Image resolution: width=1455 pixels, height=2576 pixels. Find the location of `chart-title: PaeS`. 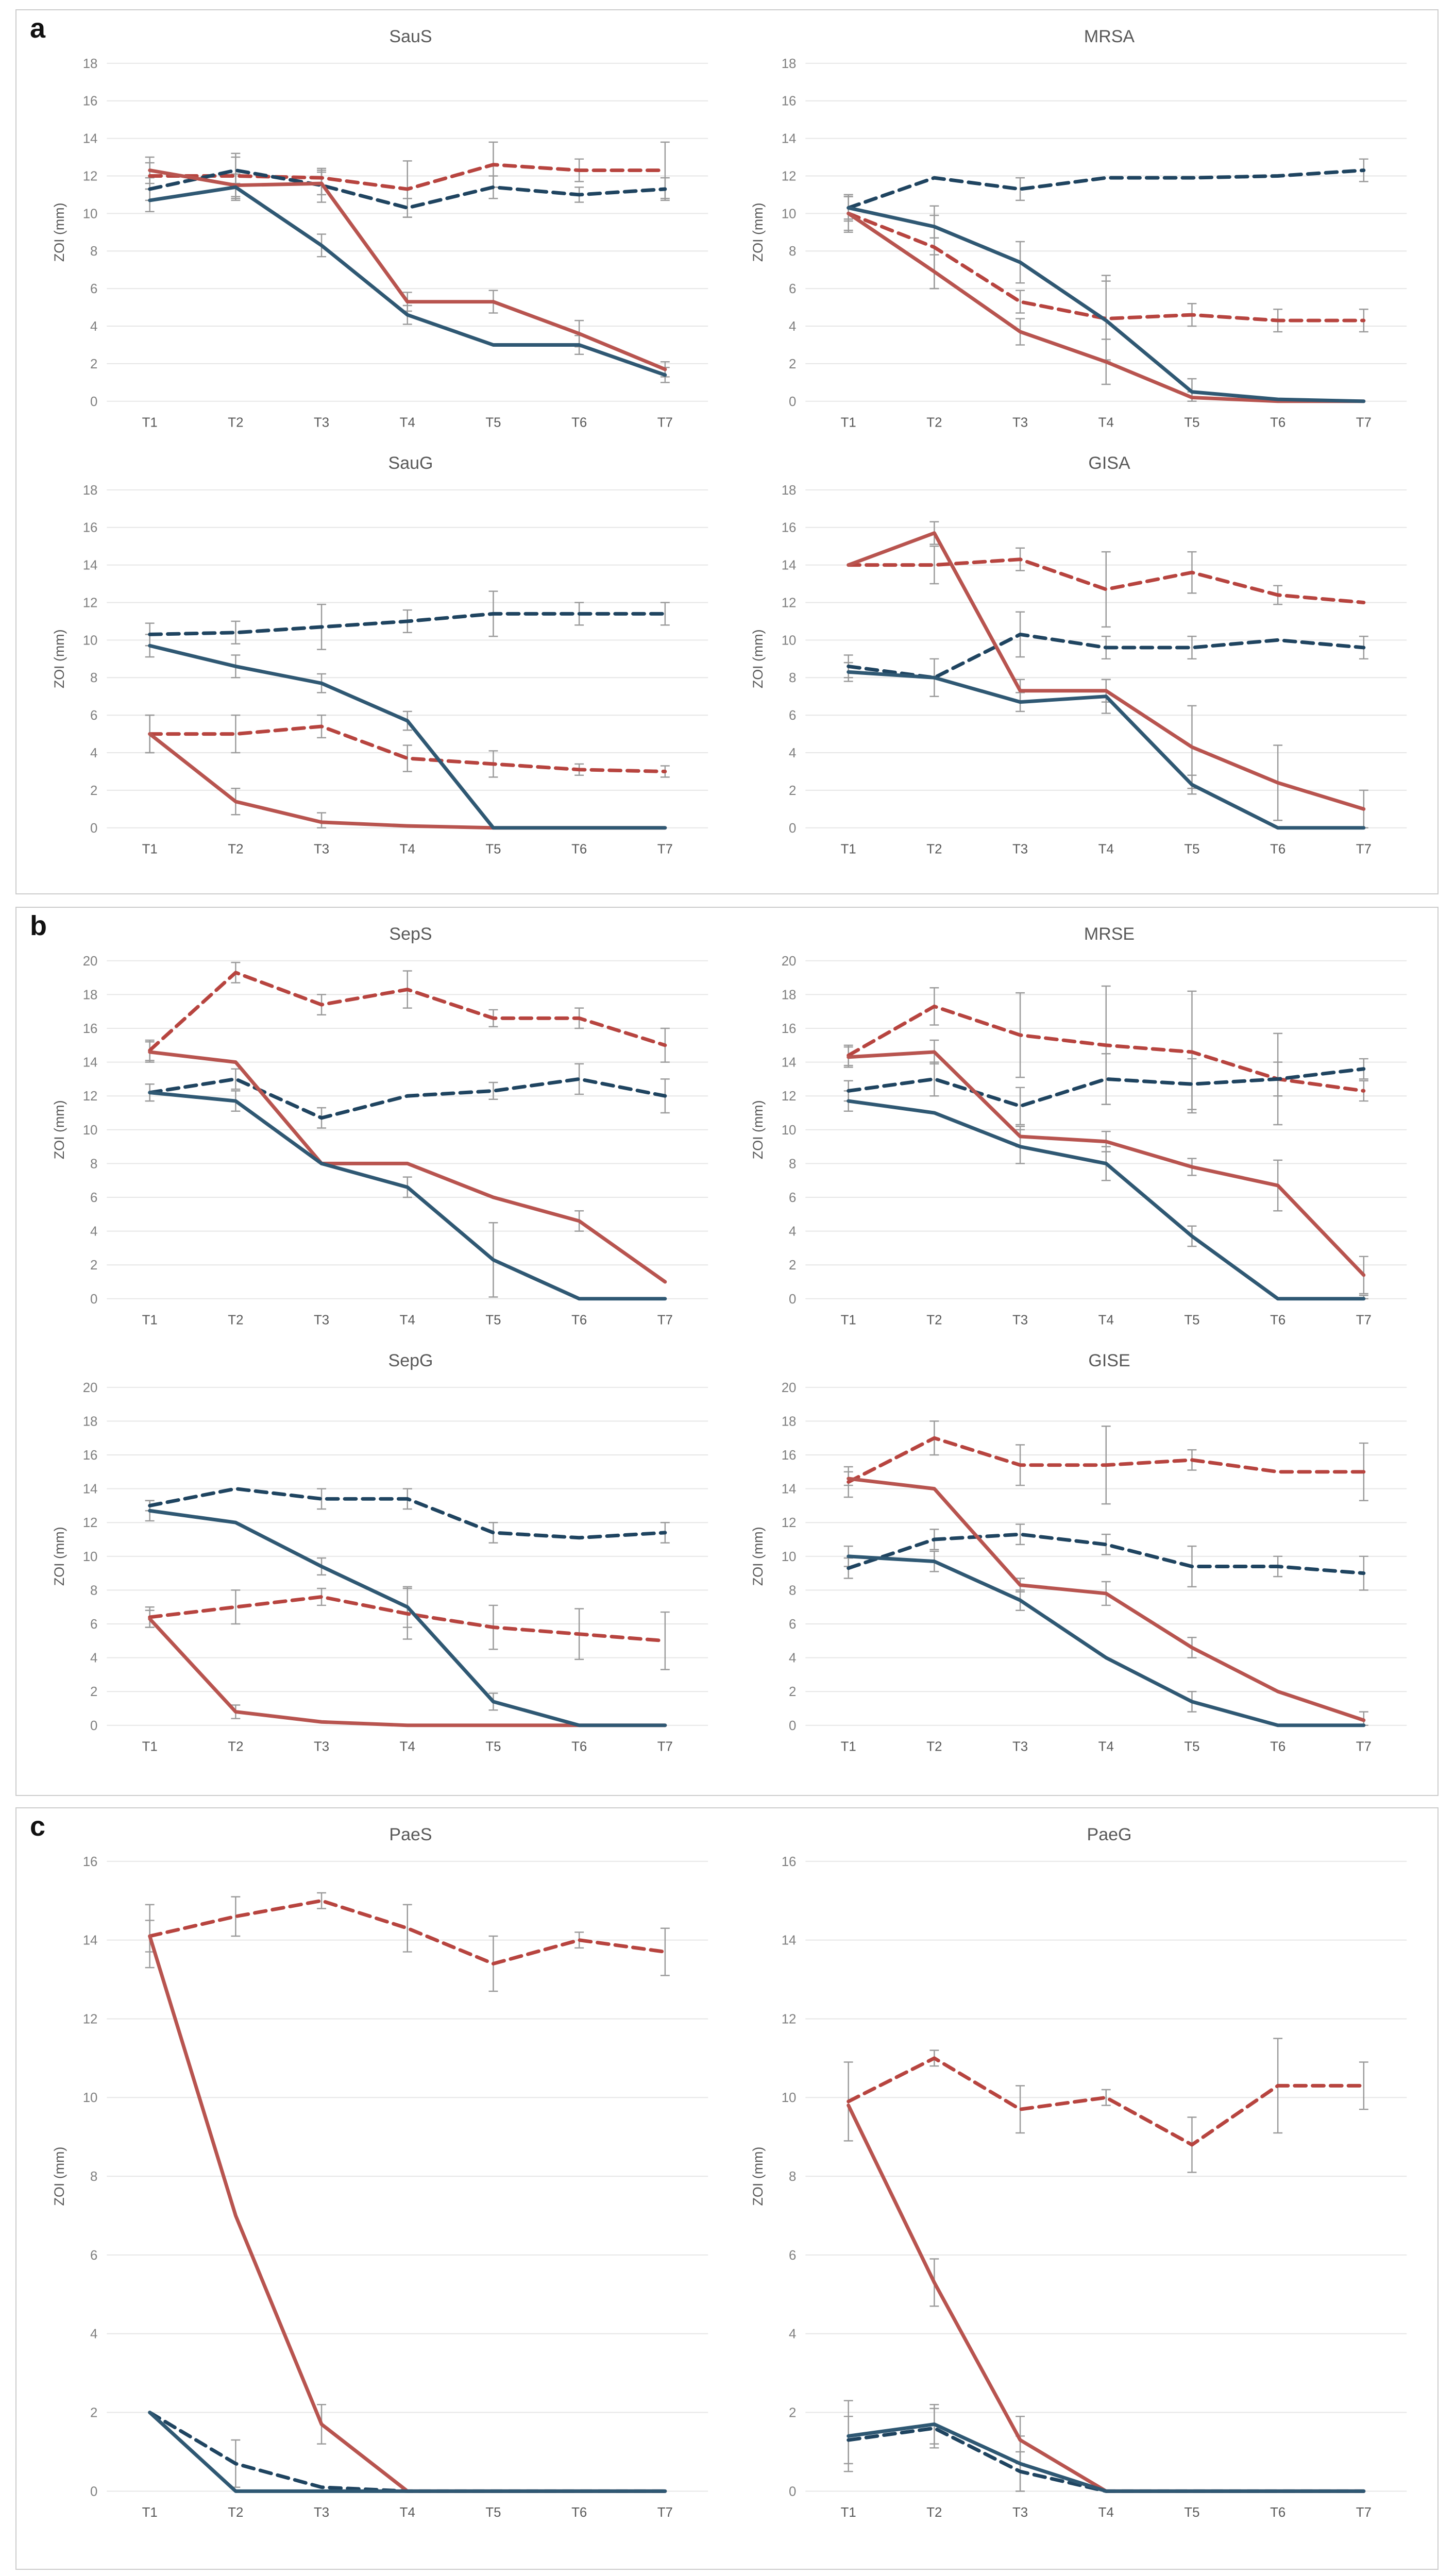

chart-title: PaeS is located at coordinates (410, 1834).